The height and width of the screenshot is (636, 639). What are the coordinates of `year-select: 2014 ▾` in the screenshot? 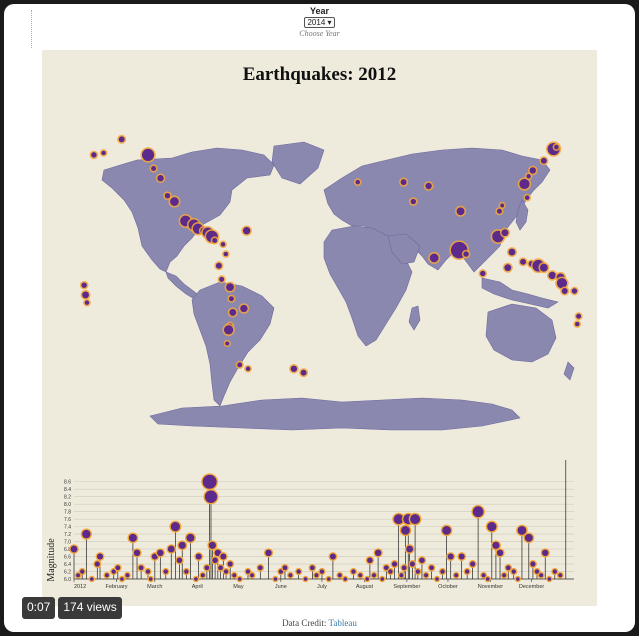 It's located at (319, 22).